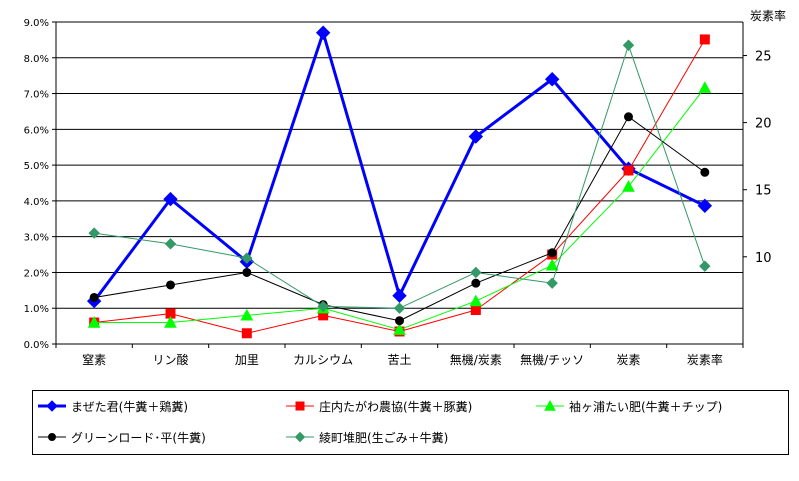 The height and width of the screenshot is (481, 799). I want to click on legend-label-series-4: グリーンロード･平(牛糞), so click(138, 437).